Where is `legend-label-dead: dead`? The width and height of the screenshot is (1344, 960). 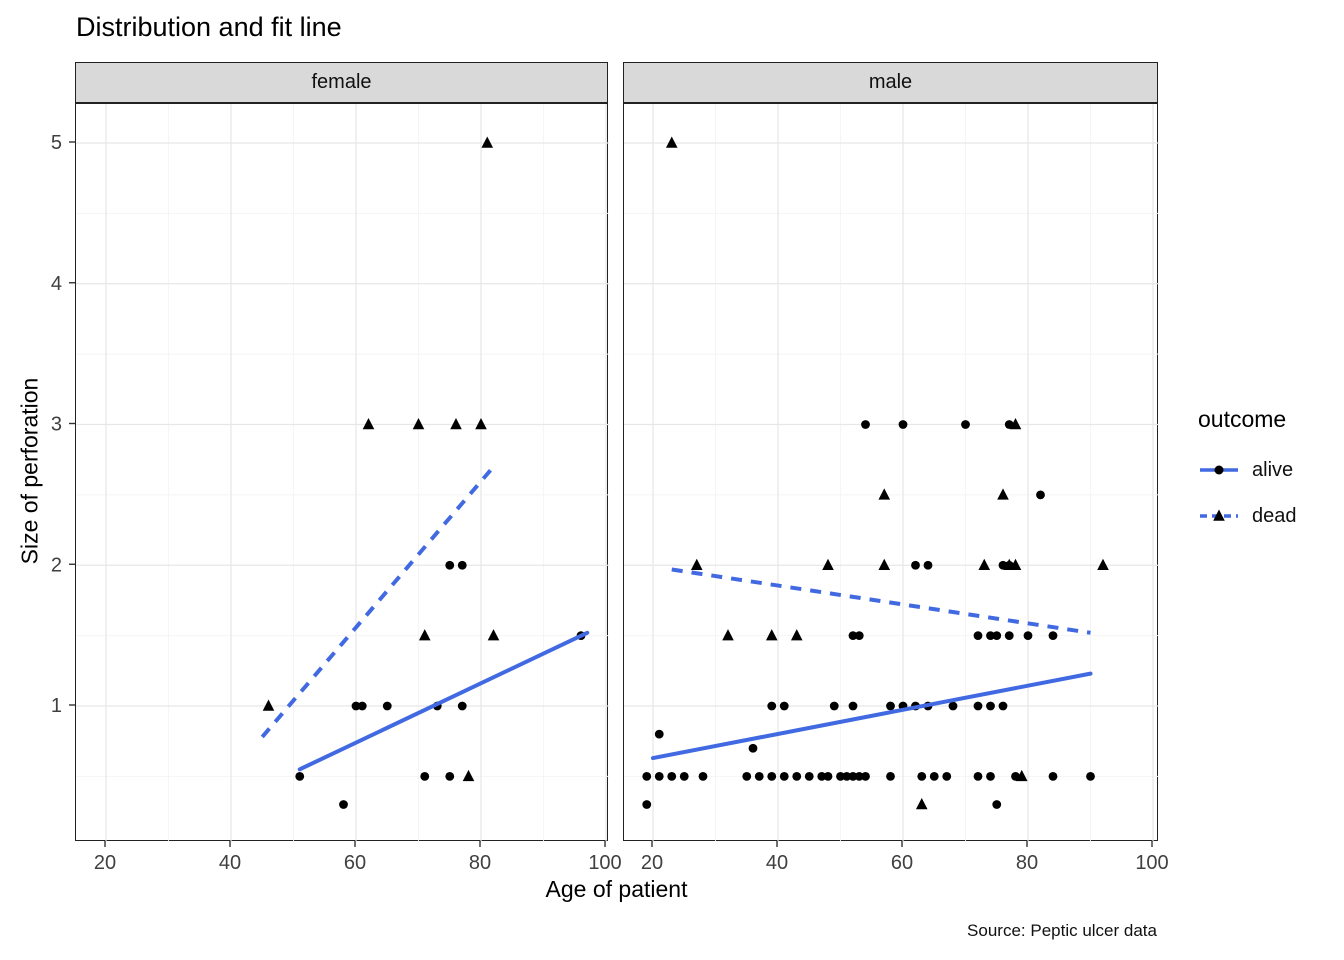
legend-label-dead: dead is located at coordinates (1274, 515).